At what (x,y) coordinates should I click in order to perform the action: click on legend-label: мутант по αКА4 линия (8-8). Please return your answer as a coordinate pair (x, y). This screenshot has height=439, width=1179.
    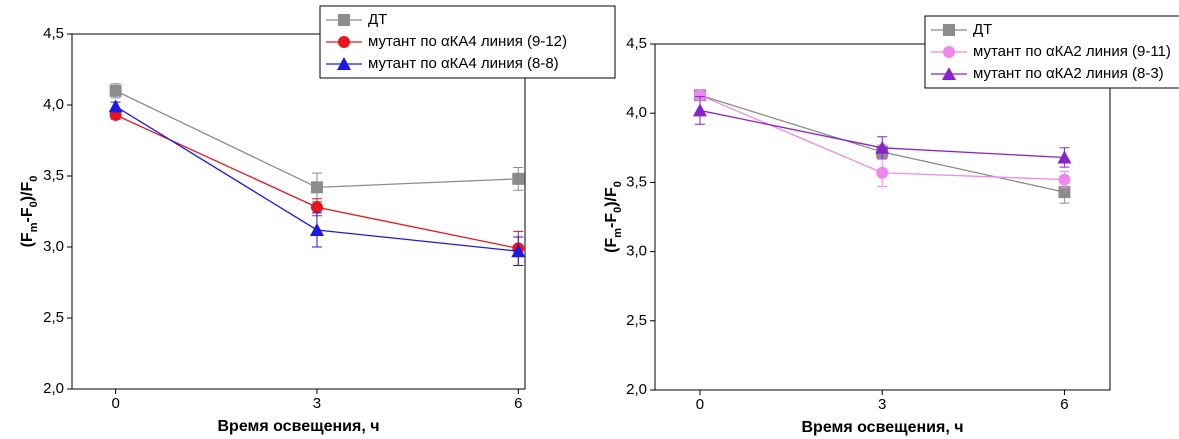
    Looking at the image, I should click on (463, 63).